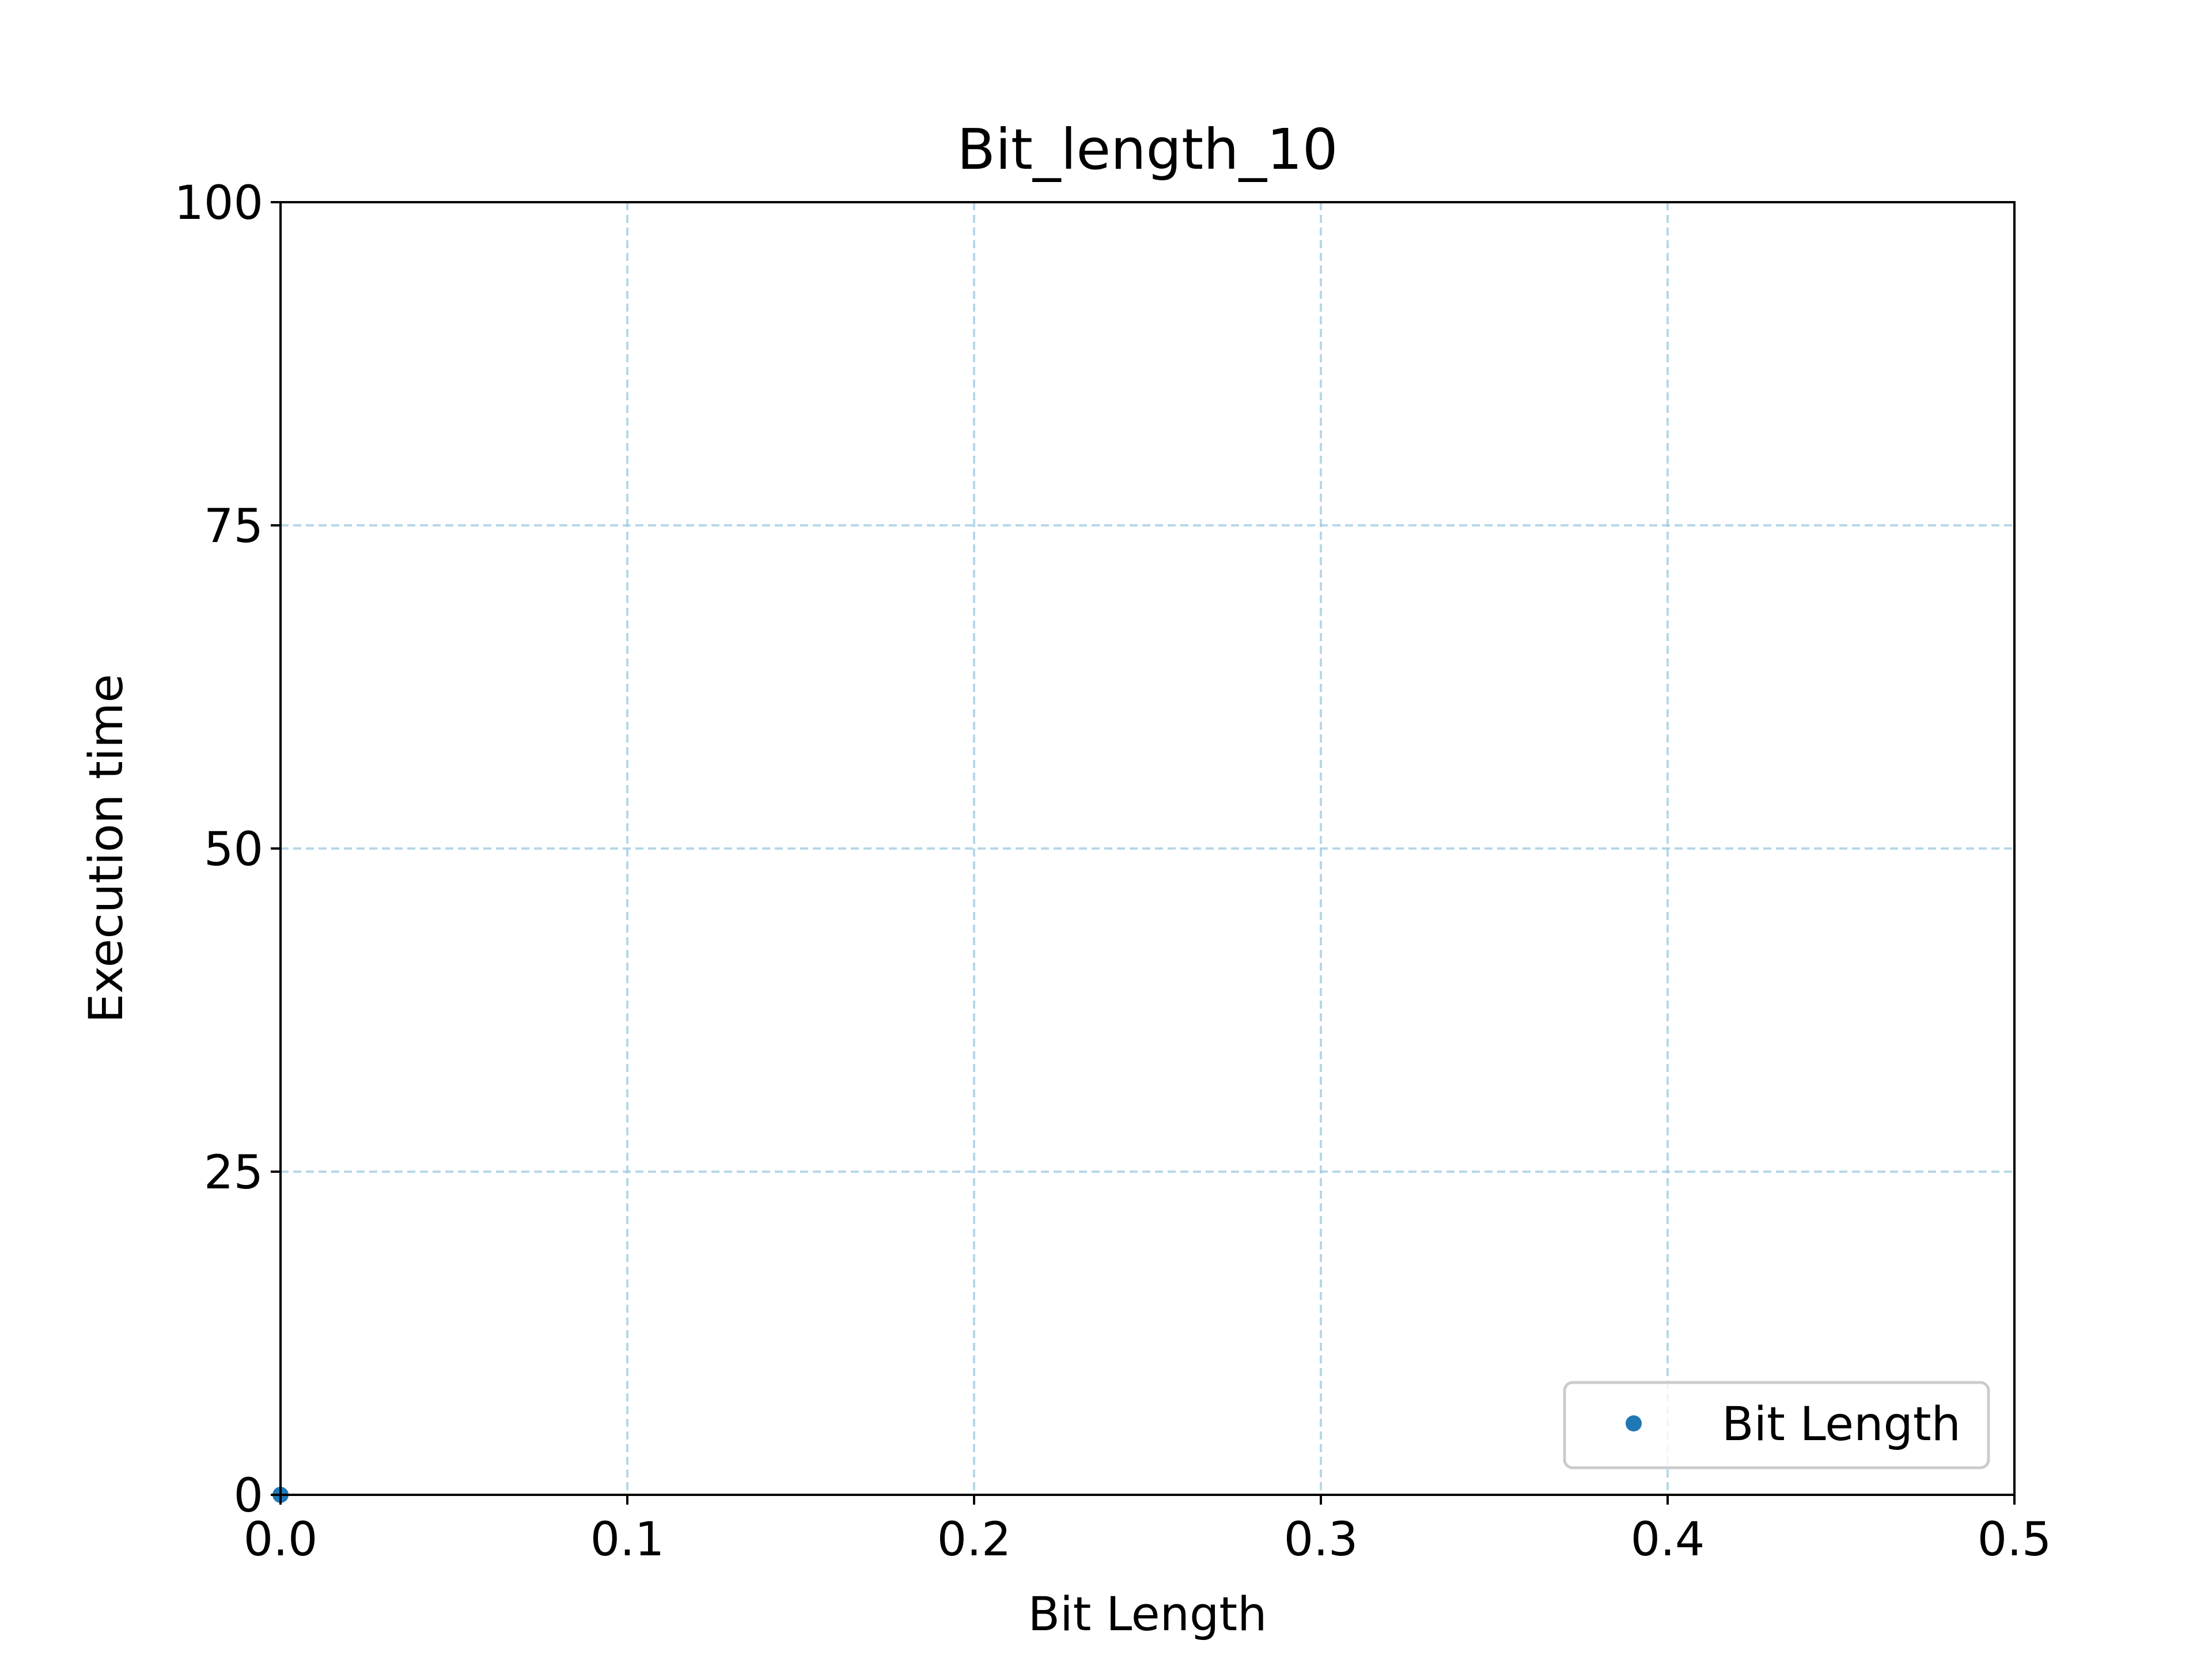  I want to click on legend-label: Bit Length, so click(1841, 1424).